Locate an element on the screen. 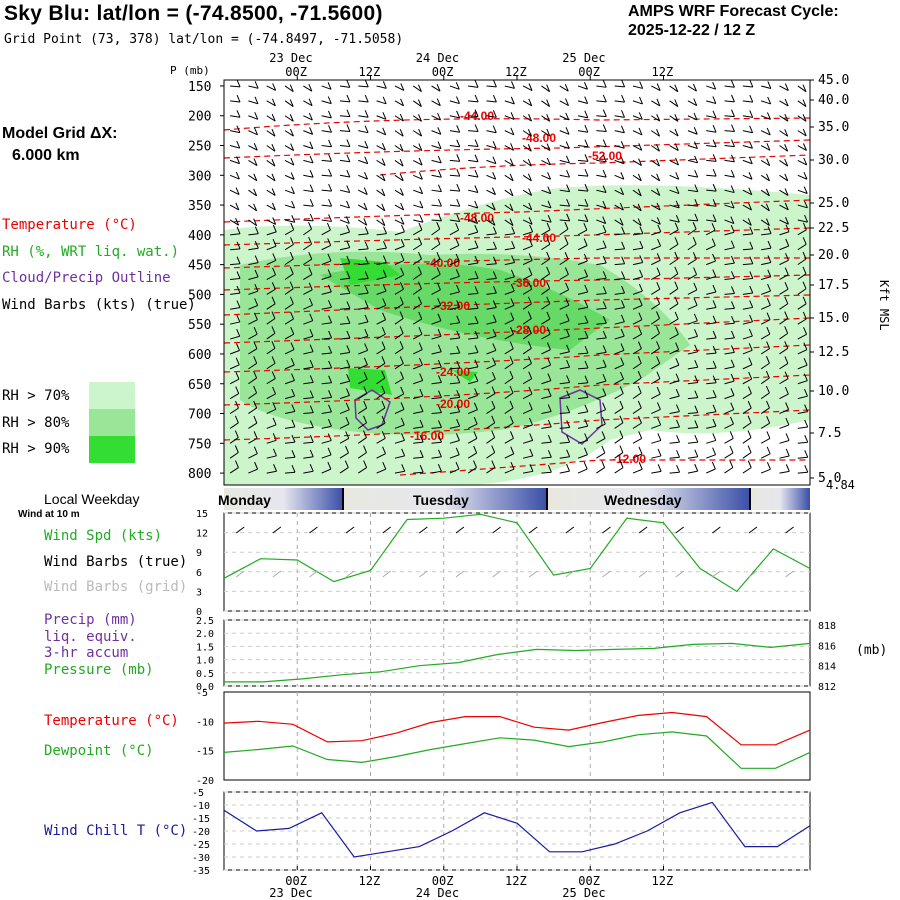 This screenshot has width=900, height=900. pressure-y-tick: 812 is located at coordinates (827, 687).